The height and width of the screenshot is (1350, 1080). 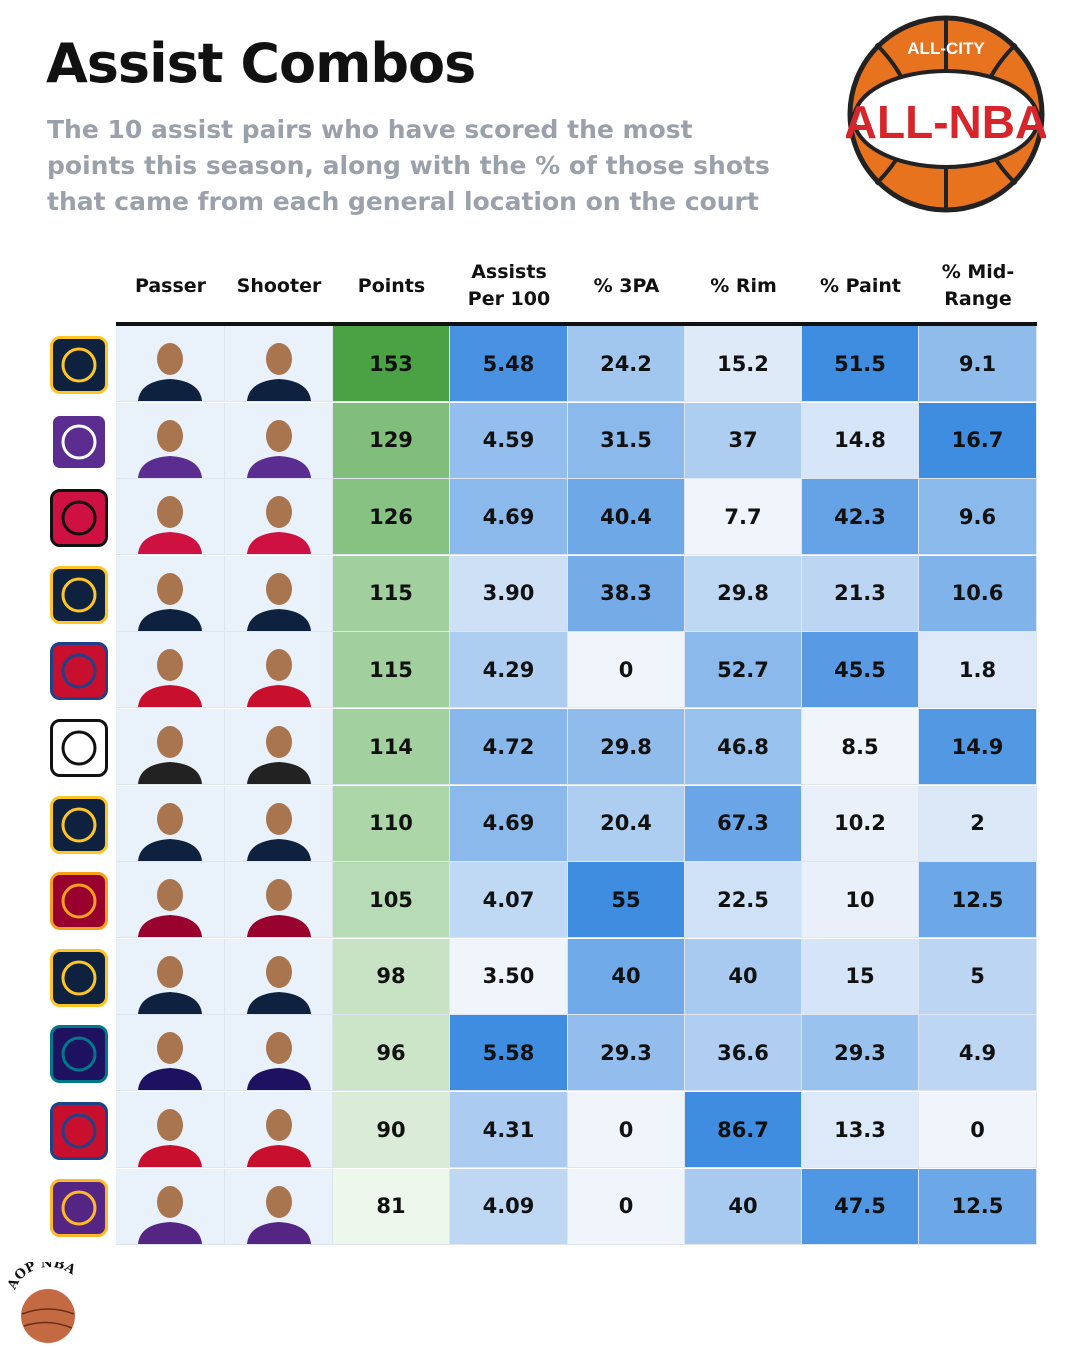 I want to click on mid-cell: 1.8, so click(x=978, y=670).